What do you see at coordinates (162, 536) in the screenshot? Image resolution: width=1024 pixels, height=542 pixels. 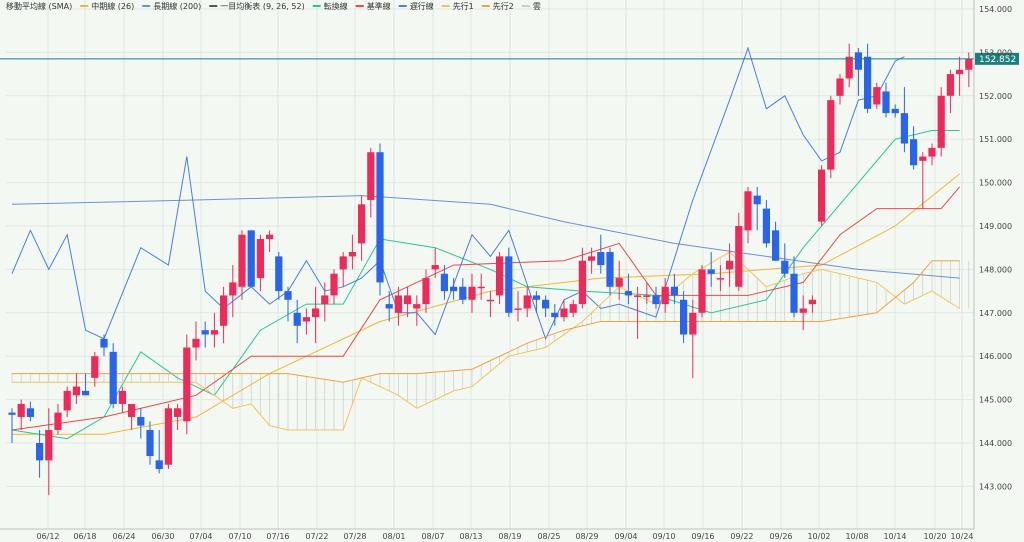 I see `x-tick-label: 06/30` at bounding box center [162, 536].